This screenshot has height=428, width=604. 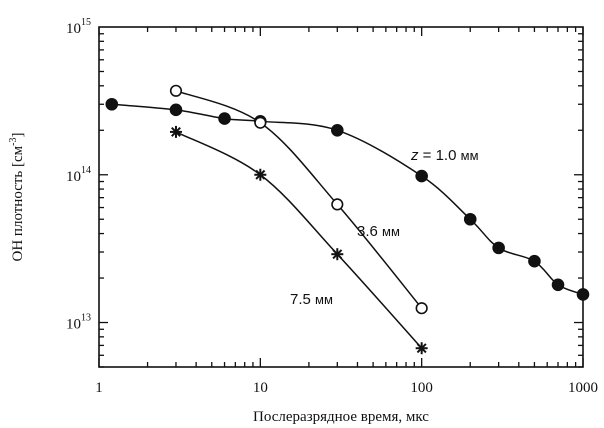 I want to click on y-axis-title: OH плотность [см-3], so click(x=17, y=197).